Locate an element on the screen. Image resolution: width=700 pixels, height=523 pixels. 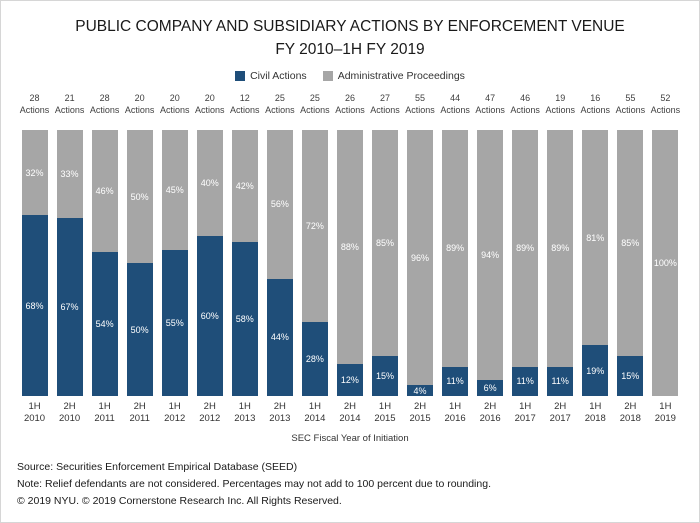
bar-count-label: 28 Actions is located at coordinates (105, 111).